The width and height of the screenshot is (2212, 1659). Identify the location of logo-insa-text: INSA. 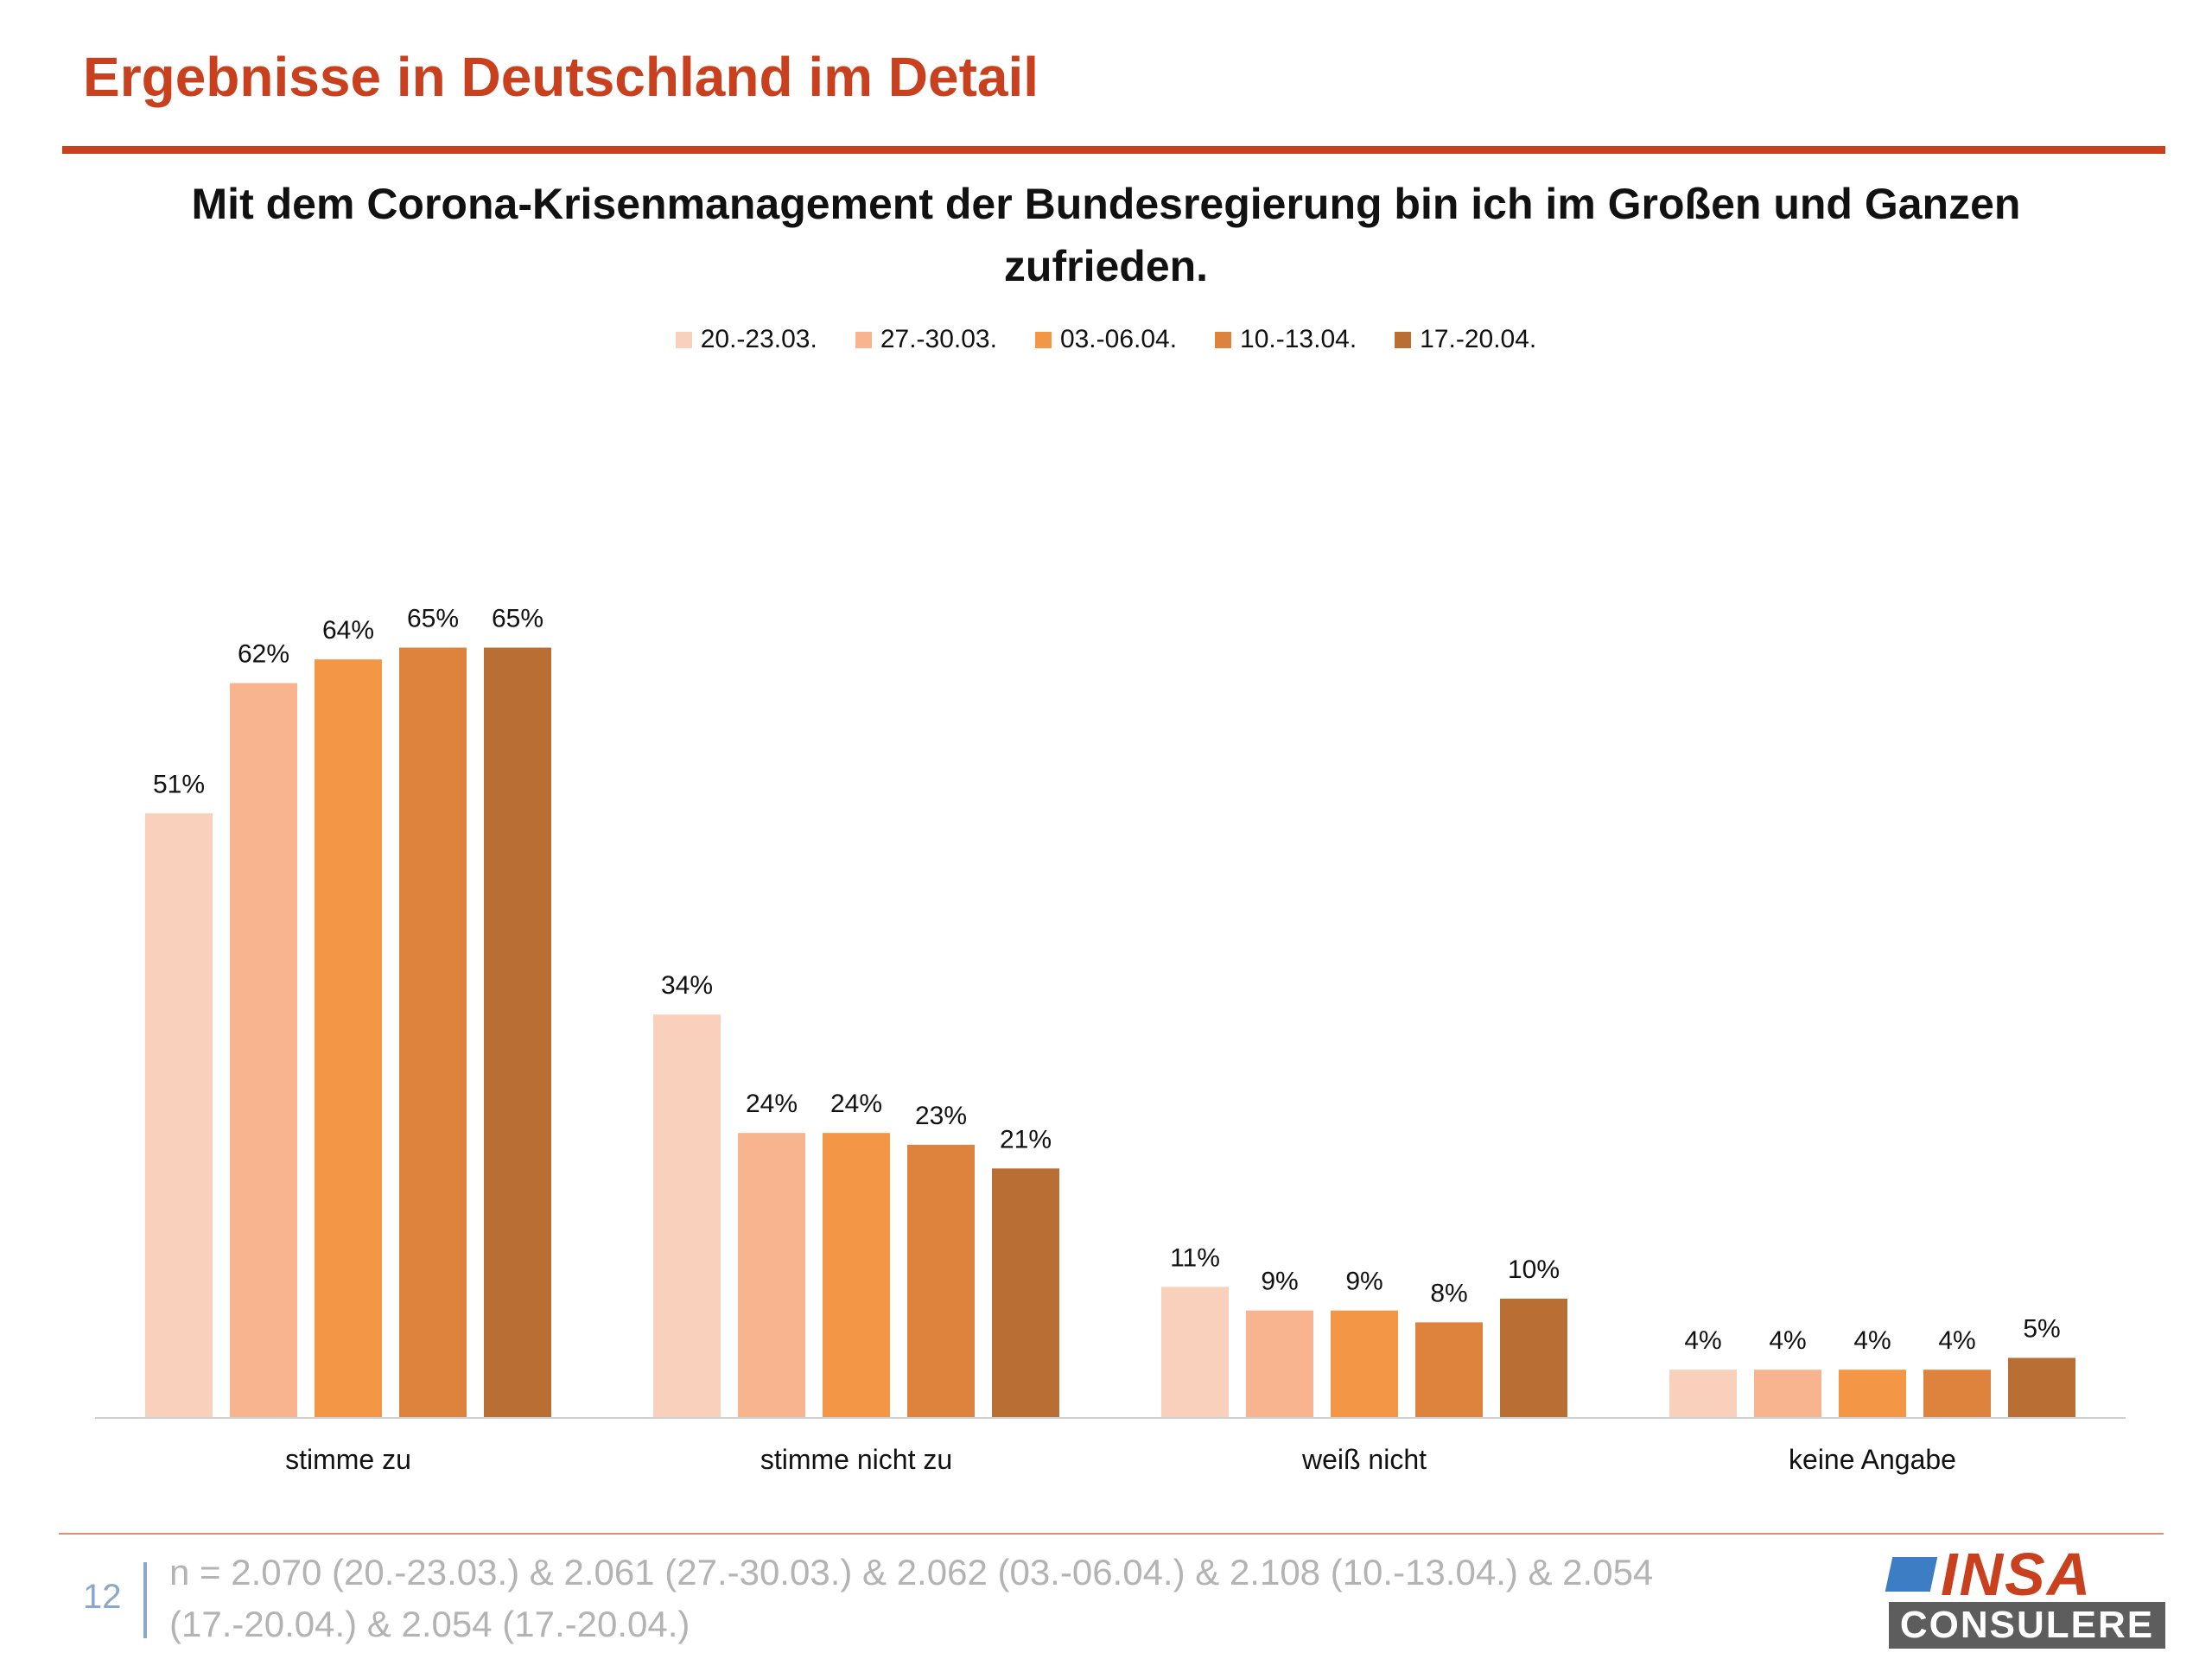
(2017, 1574).